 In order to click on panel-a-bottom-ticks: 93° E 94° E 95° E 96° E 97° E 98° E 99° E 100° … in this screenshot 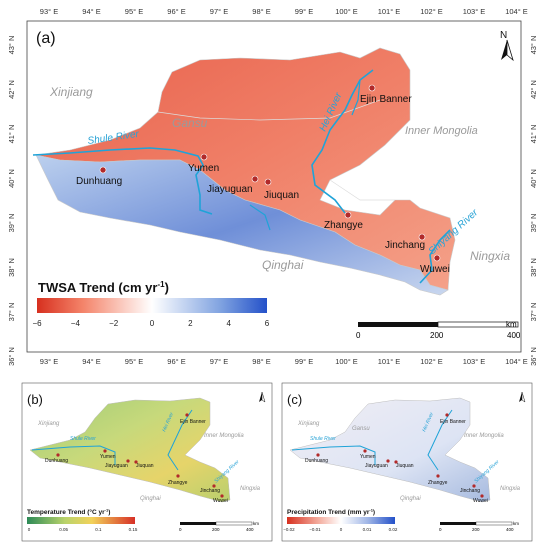, I will do `click(284, 361)`.